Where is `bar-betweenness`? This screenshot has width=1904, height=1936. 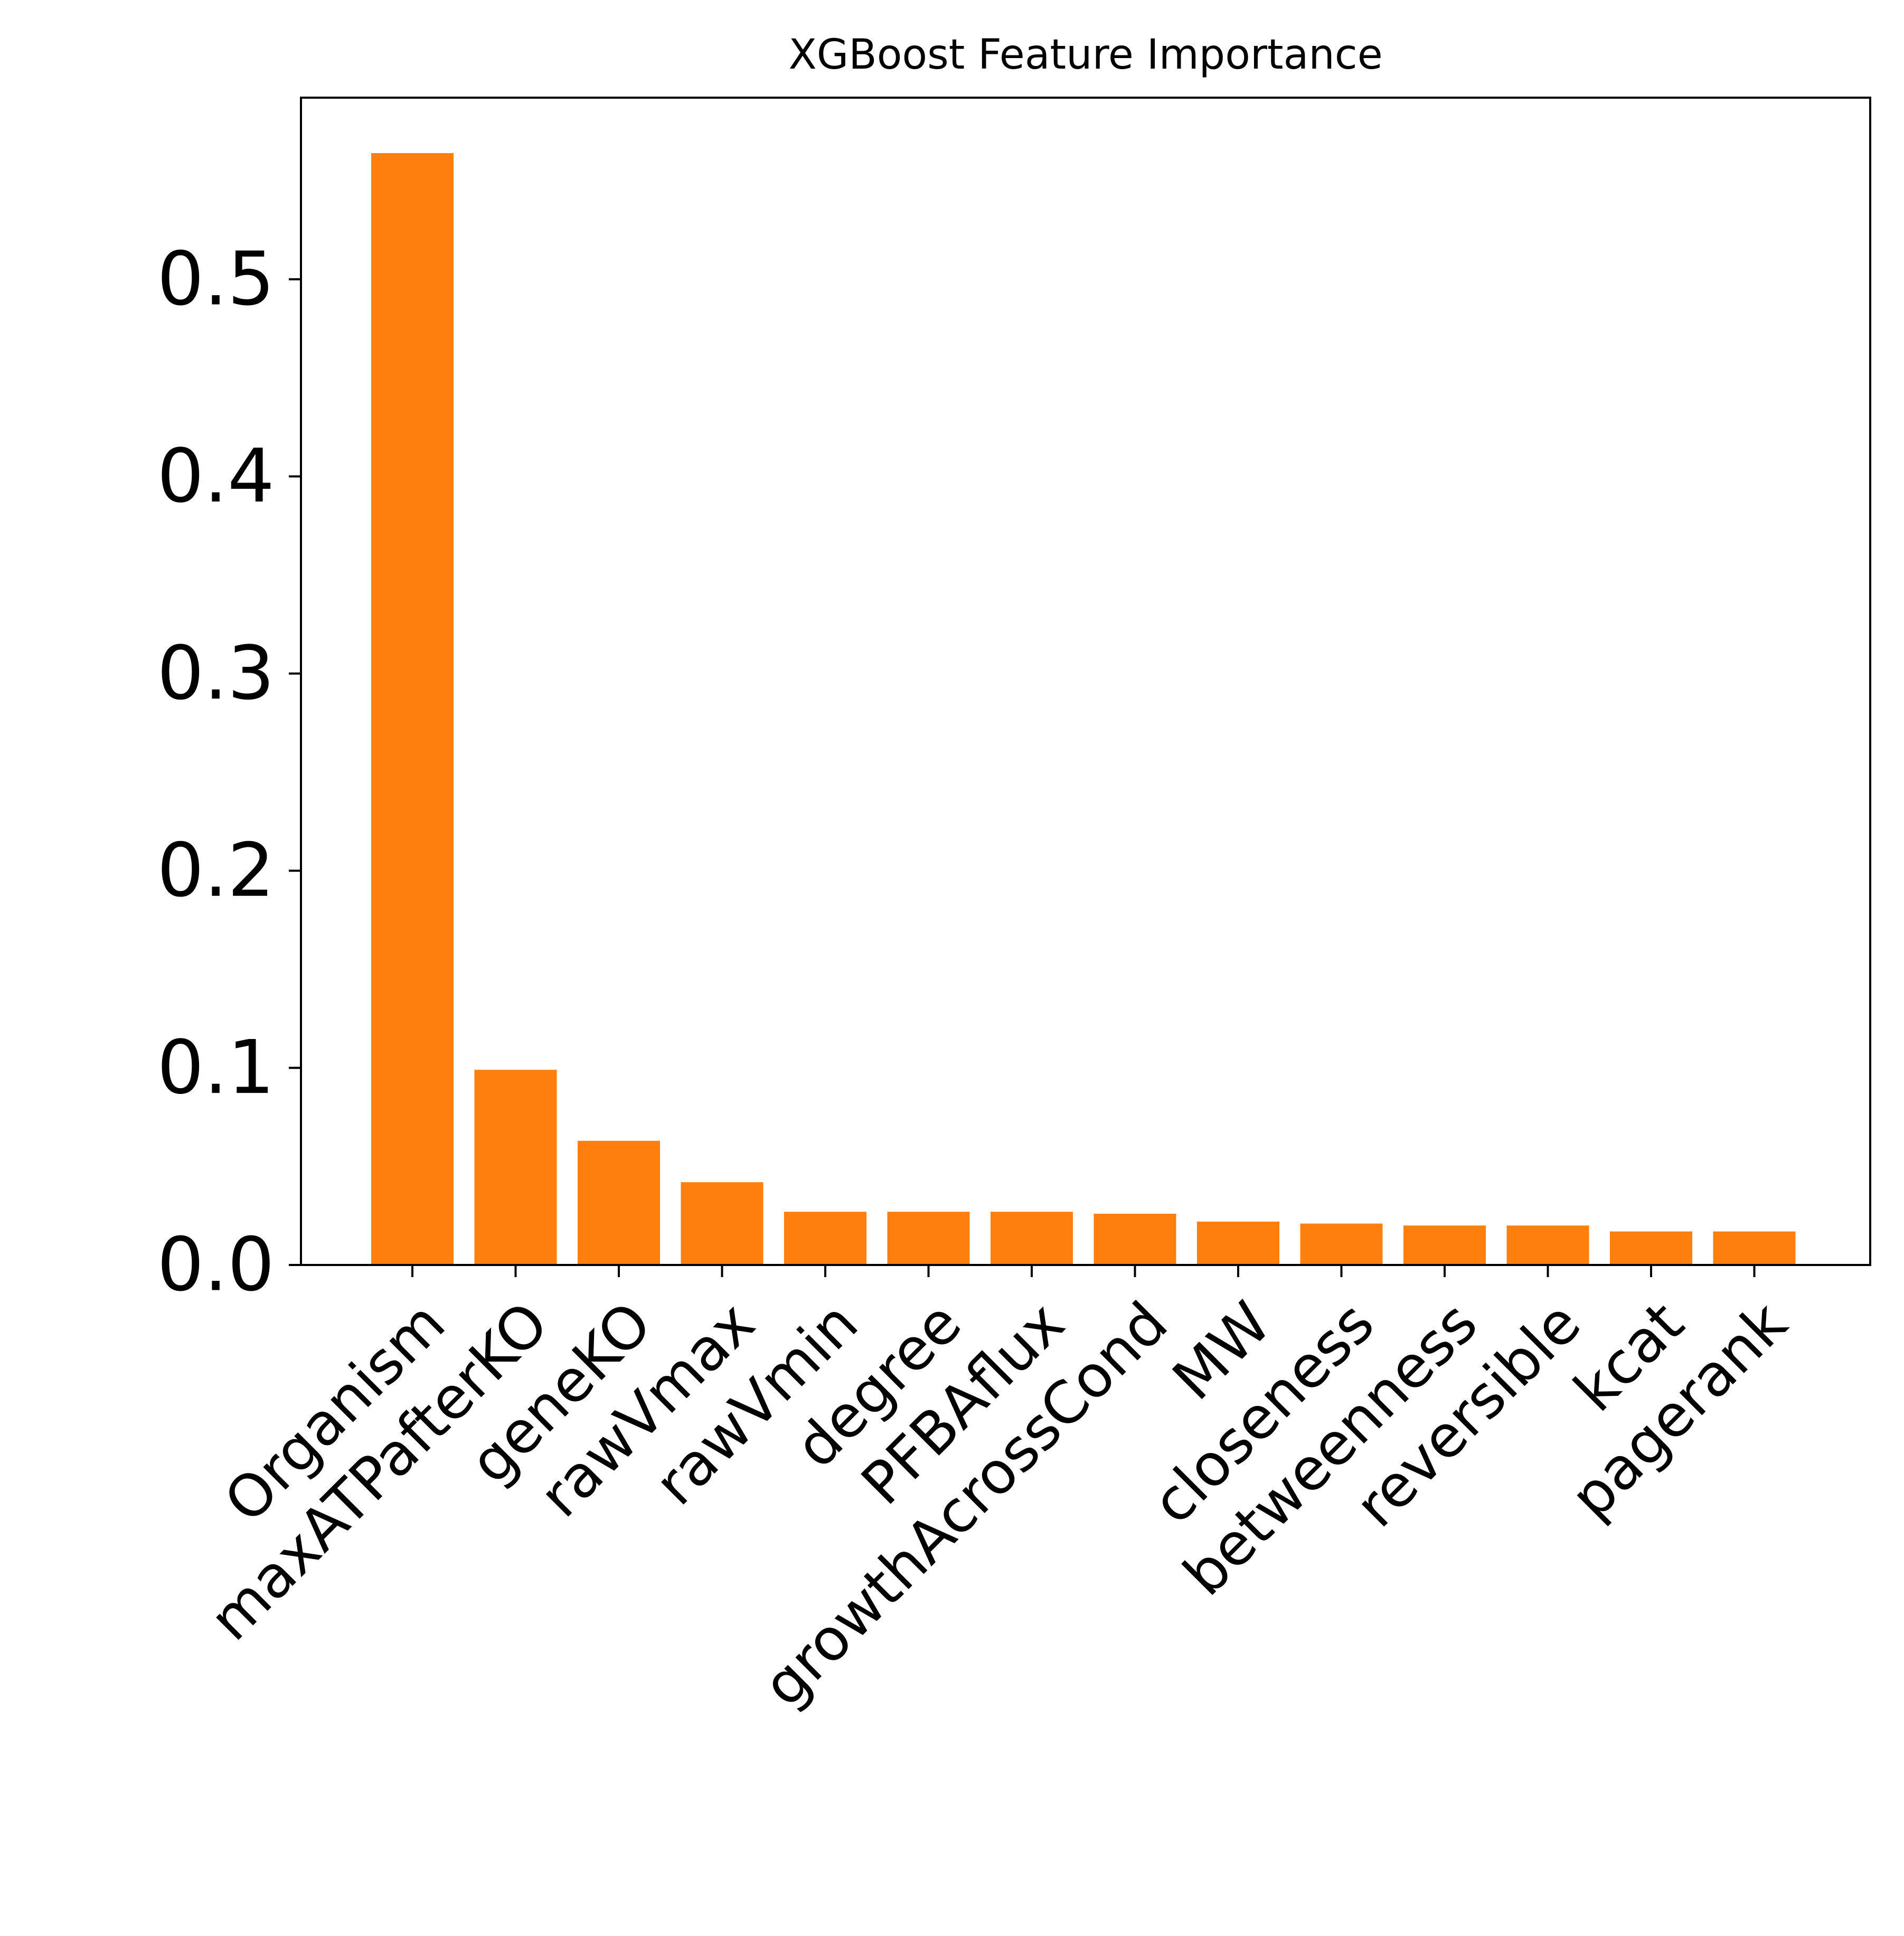
bar-betweenness is located at coordinates (1444, 1245).